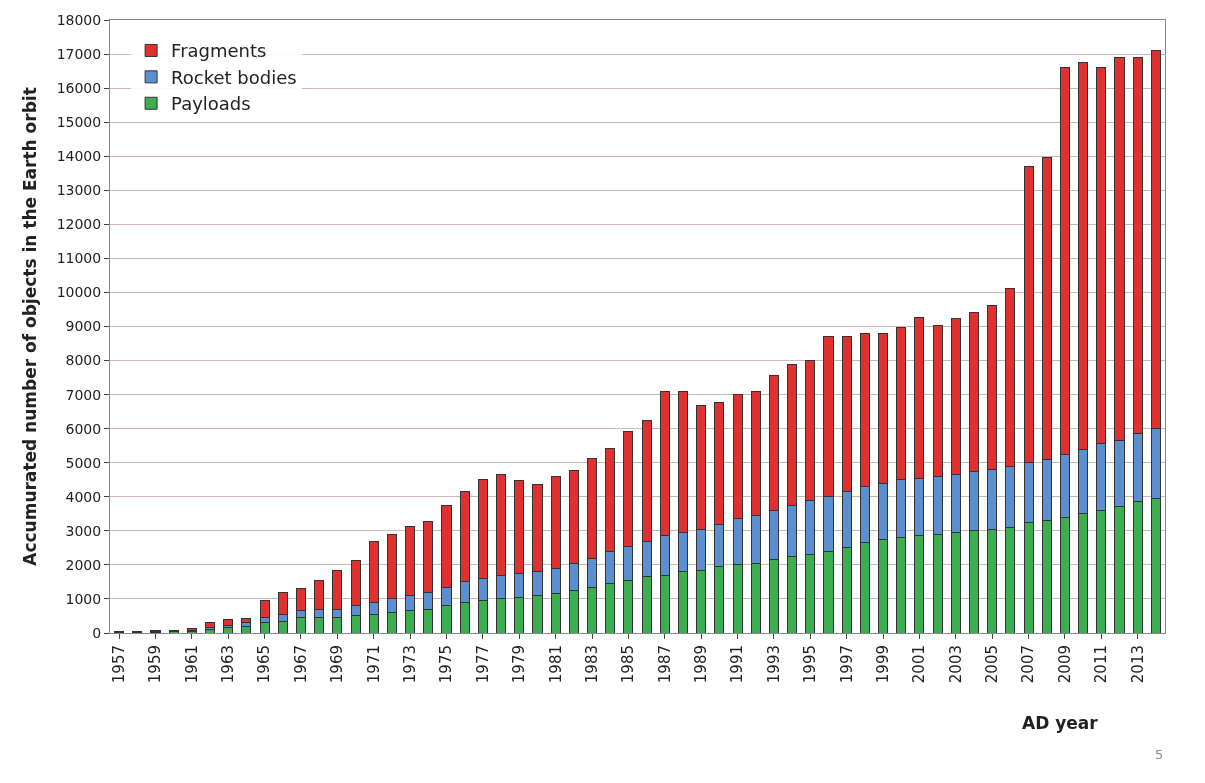 The width and height of the screenshot is (1205, 783). What do you see at coordinates (79, 190) in the screenshot?
I see `y-tick-label: 13000` at bounding box center [79, 190].